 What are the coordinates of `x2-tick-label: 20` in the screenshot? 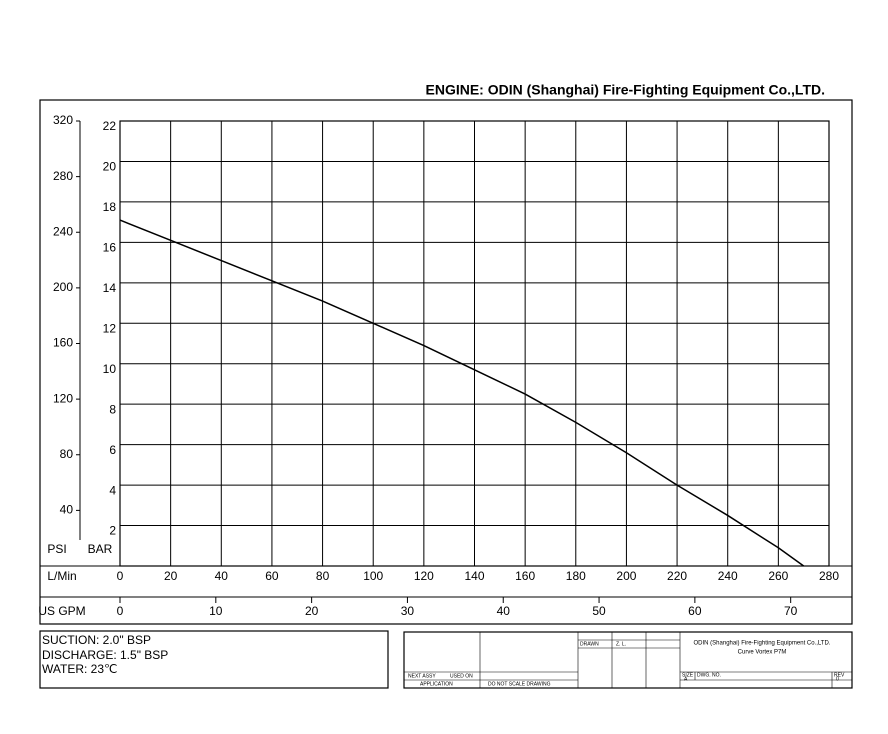 It's located at (312, 611).